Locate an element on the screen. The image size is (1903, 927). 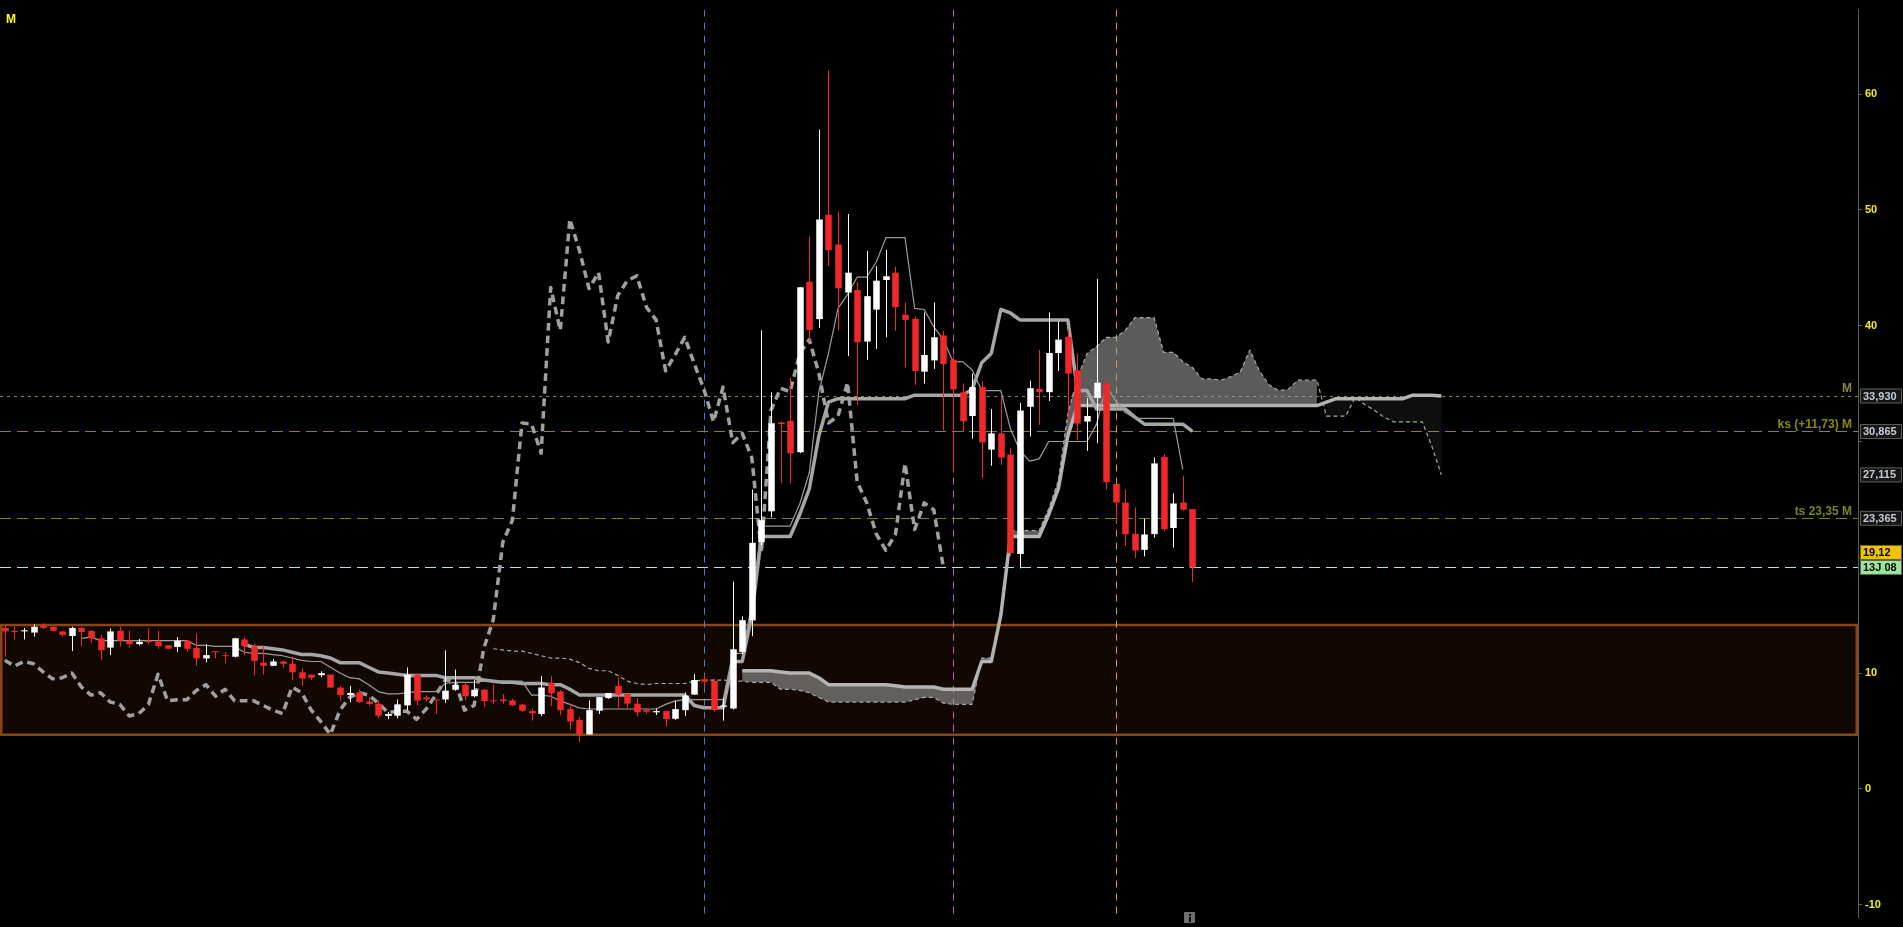
annotation: 27,115 is located at coordinates (1880, 474).